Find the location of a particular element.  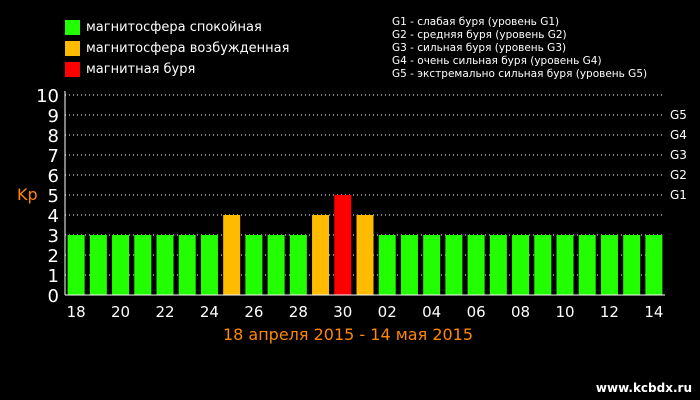

y-tick-label: 7 is located at coordinates (53, 156).